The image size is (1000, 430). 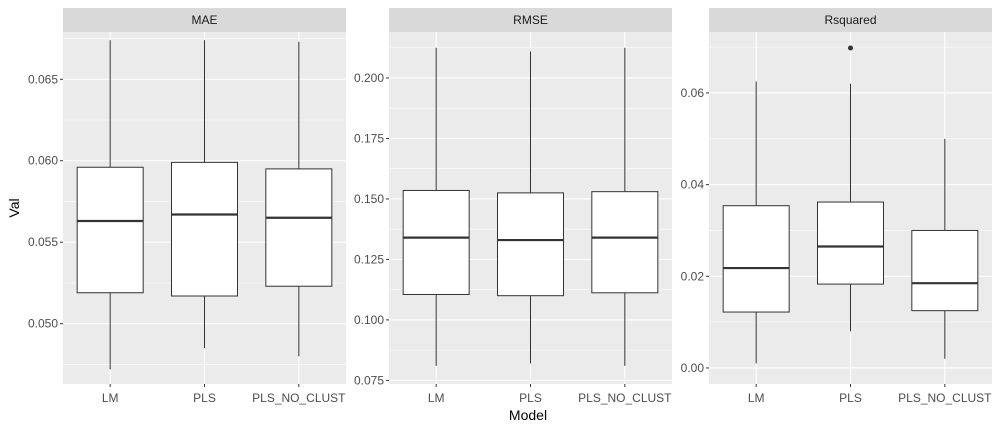 I want to click on y-tick-label: 0.060, so click(x=43, y=161).